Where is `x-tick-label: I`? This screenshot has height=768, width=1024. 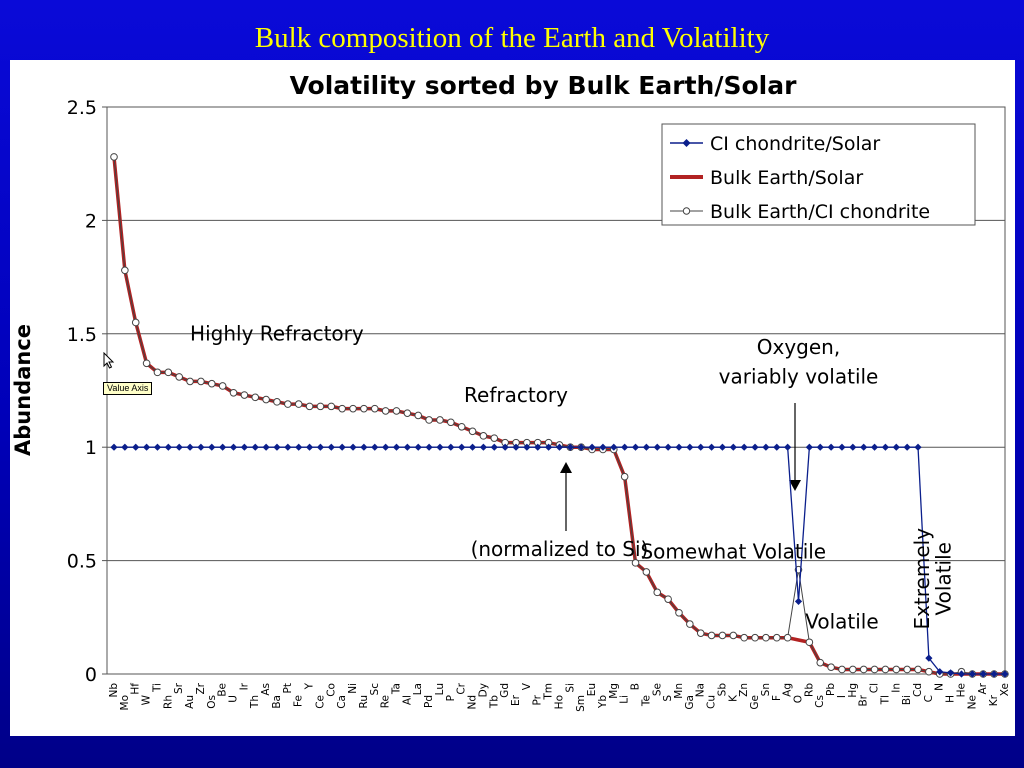
x-tick-label: I is located at coordinates (842, 696).